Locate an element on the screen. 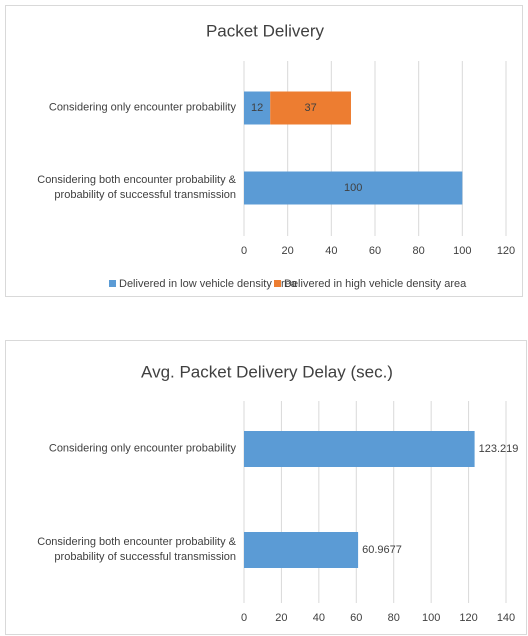 This screenshot has width=528, height=636. chart-title: Packet Delivery is located at coordinates (265, 30).